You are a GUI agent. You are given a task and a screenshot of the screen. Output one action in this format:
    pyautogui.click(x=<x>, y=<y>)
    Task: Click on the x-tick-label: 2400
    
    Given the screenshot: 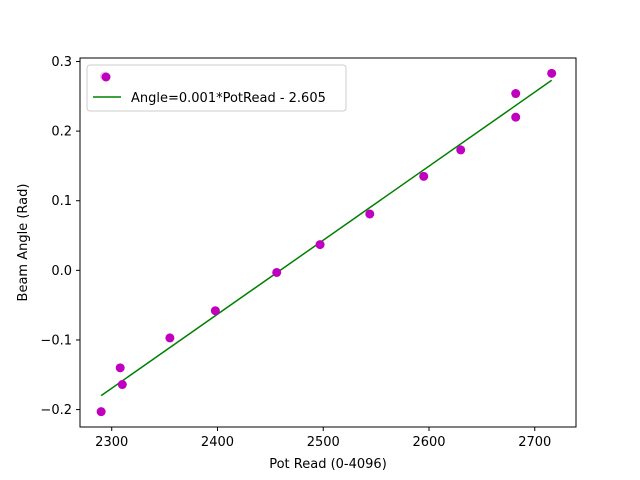 What is the action you would take?
    pyautogui.click(x=217, y=442)
    